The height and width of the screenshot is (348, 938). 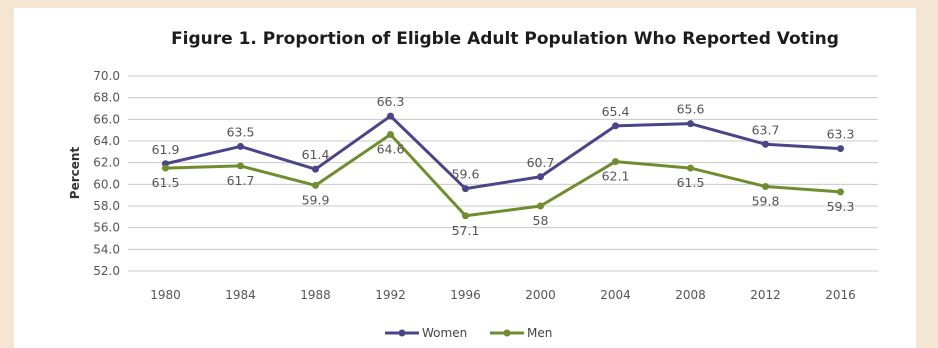 I want to click on x-tick-labels: 1980 1984 1988 1992 1996 2000 2004 2008 2012 2016, so click(x=503, y=295).